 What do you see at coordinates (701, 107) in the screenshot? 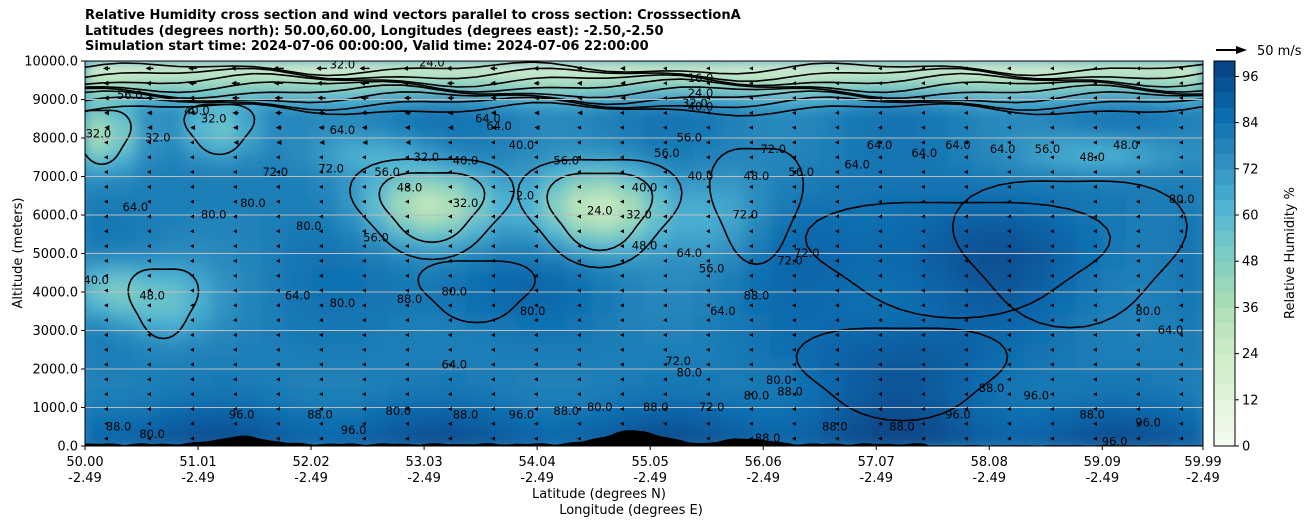
I see `contour-label: 40.0` at bounding box center [701, 107].